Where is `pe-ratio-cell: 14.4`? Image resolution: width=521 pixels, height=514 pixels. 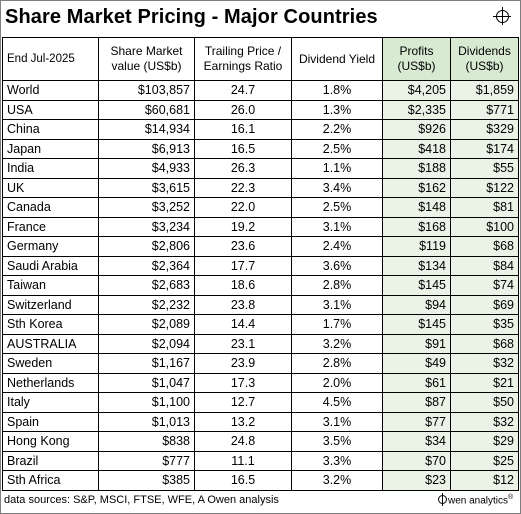 pe-ratio-cell: 14.4 is located at coordinates (243, 324).